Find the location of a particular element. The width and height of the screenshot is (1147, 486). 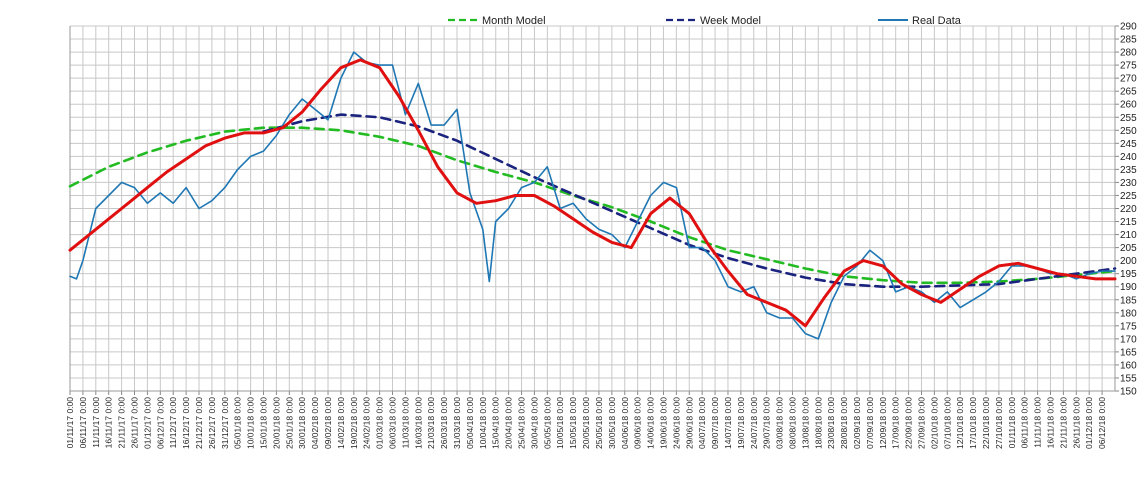

y-tick-label: 165 is located at coordinates (1128, 352).